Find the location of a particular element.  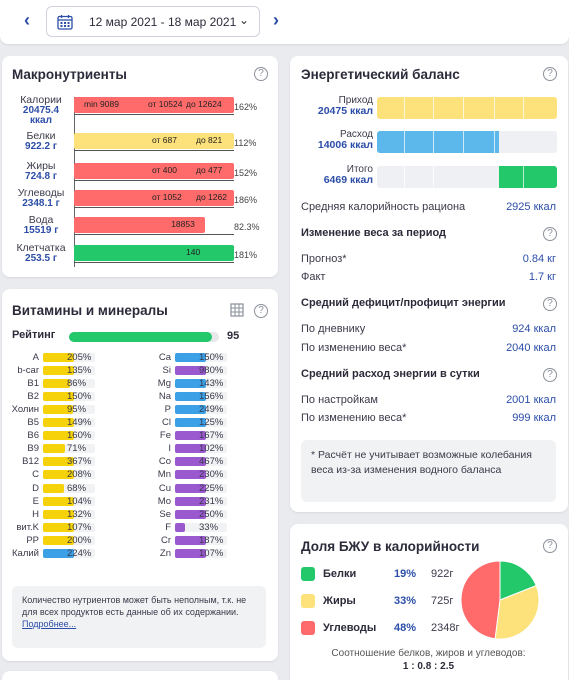

bzu-percent: 48% is located at coordinates (405, 628).